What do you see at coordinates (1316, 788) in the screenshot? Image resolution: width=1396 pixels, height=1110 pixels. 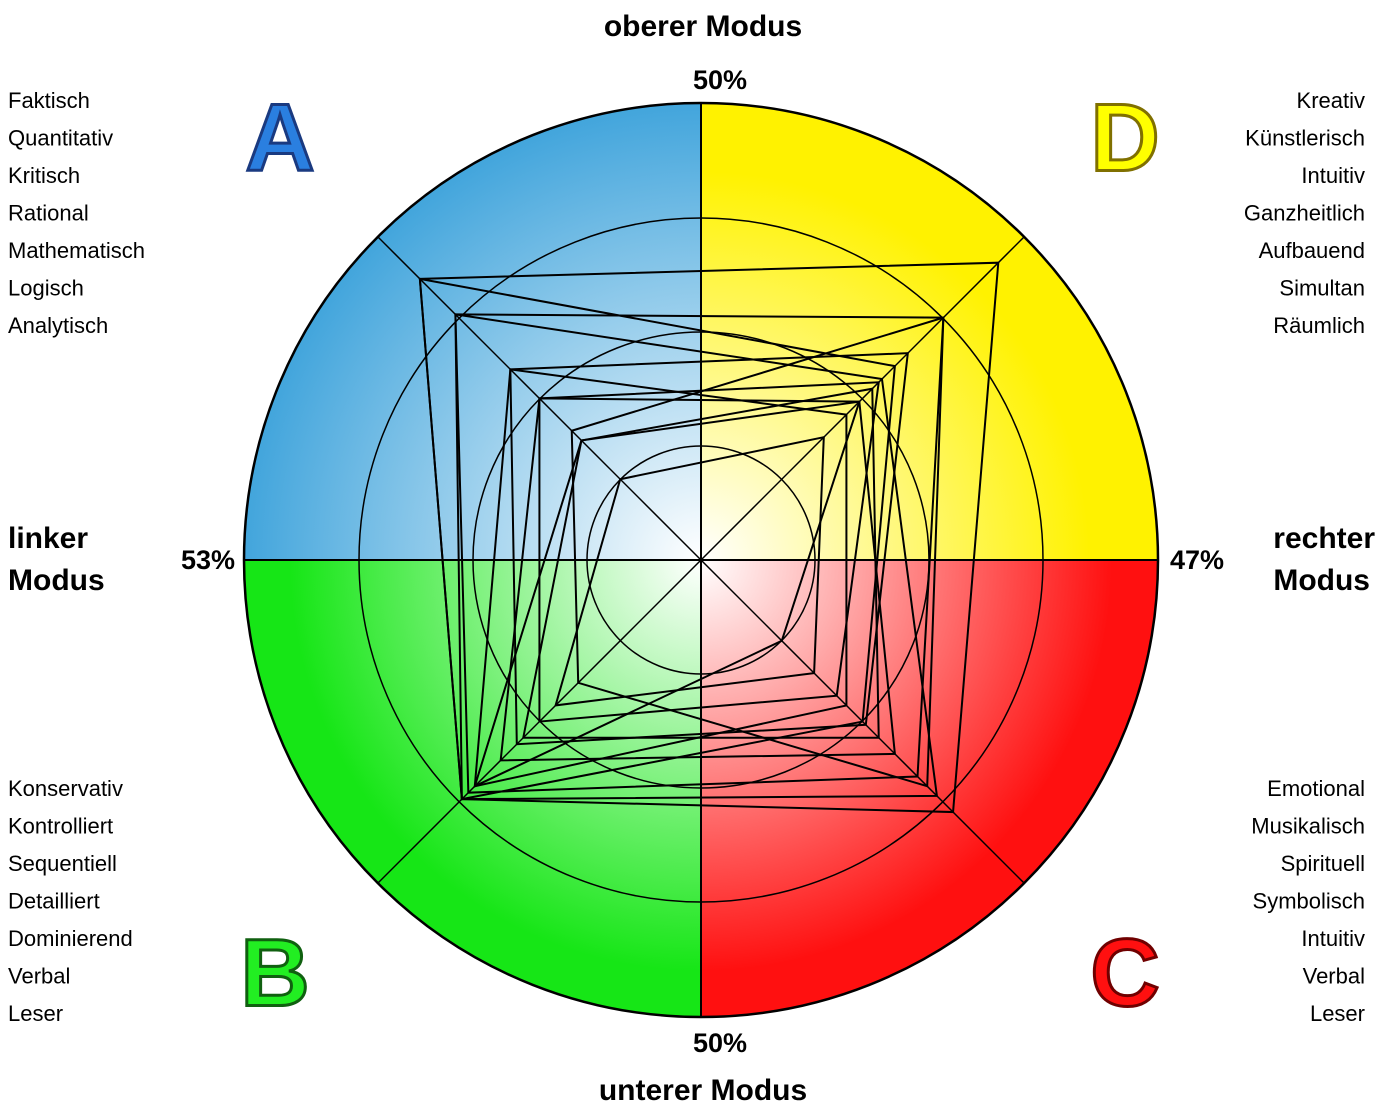 I see `trait-label: Emotional` at bounding box center [1316, 788].